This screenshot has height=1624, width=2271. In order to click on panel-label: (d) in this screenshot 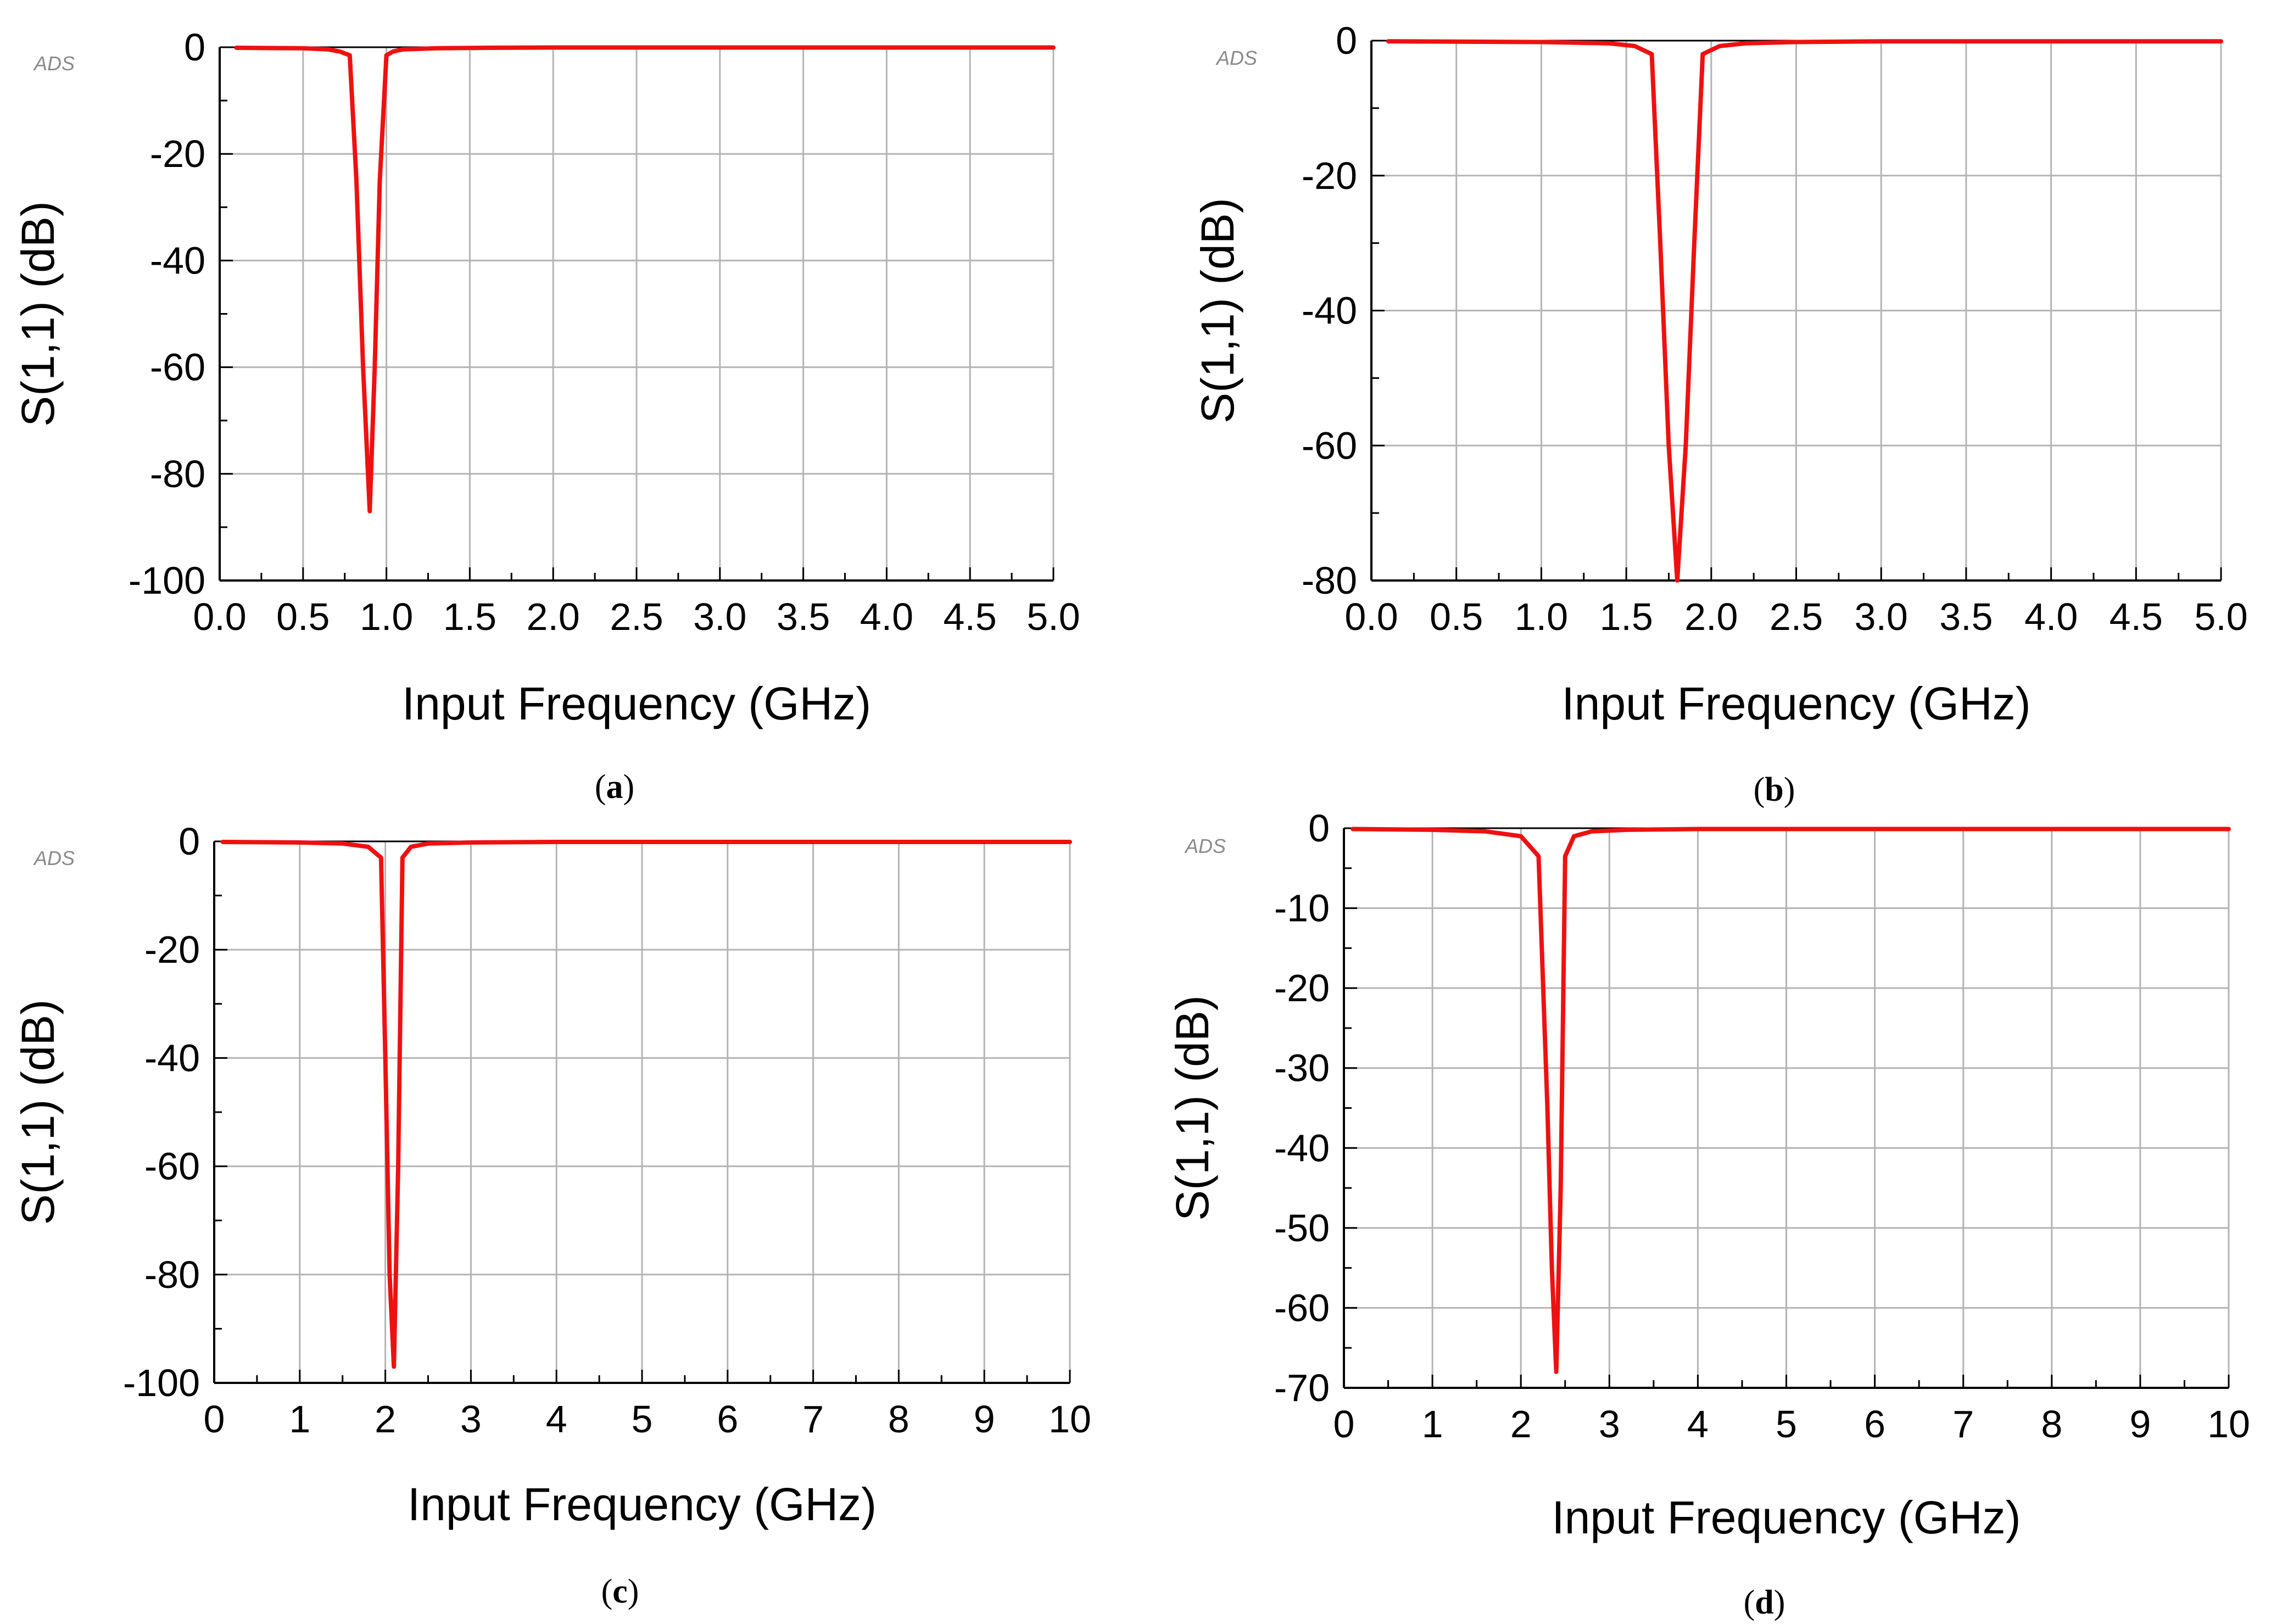, I will do `click(1764, 1602)`.